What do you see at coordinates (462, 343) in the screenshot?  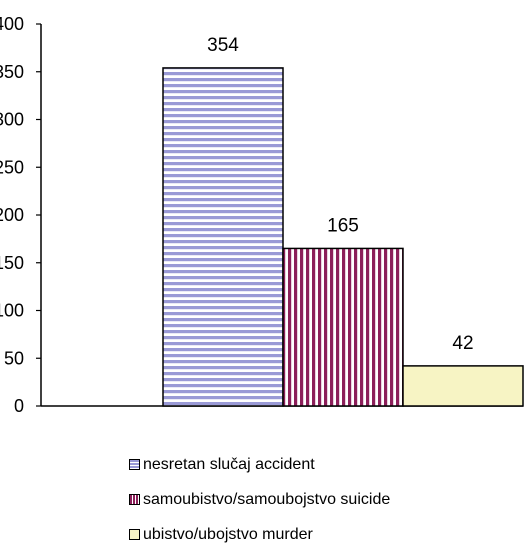 I see `data-label: 42` at bounding box center [462, 343].